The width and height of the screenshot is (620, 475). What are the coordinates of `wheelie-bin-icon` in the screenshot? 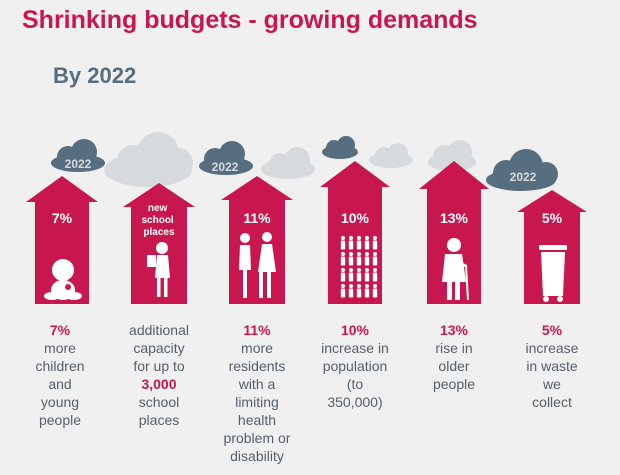 It's located at (553, 273).